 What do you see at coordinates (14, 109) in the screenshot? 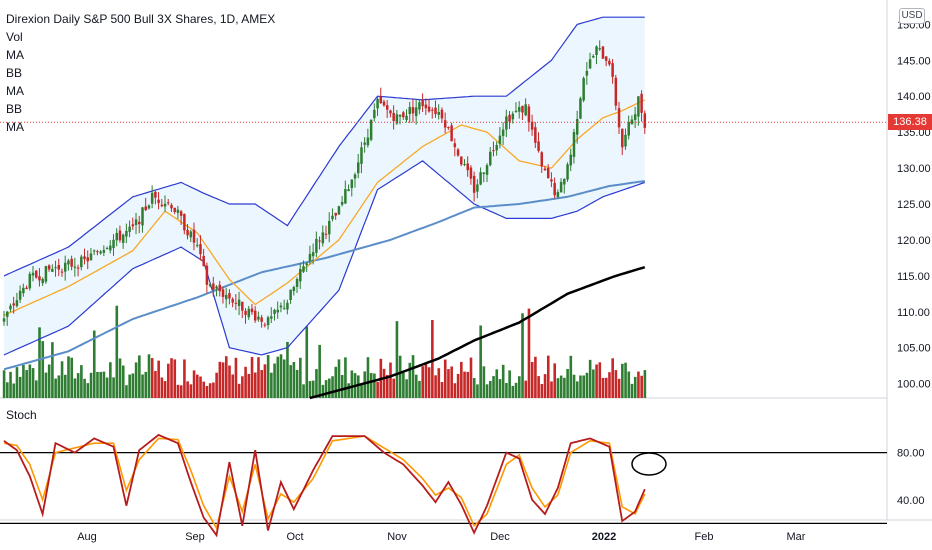
I see `indicator-bb-2: BB` at bounding box center [14, 109].